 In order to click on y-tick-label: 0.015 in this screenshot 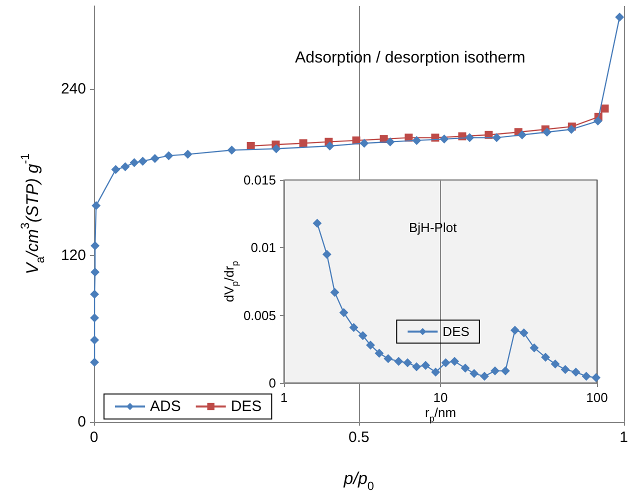, I will do `click(259, 180)`.